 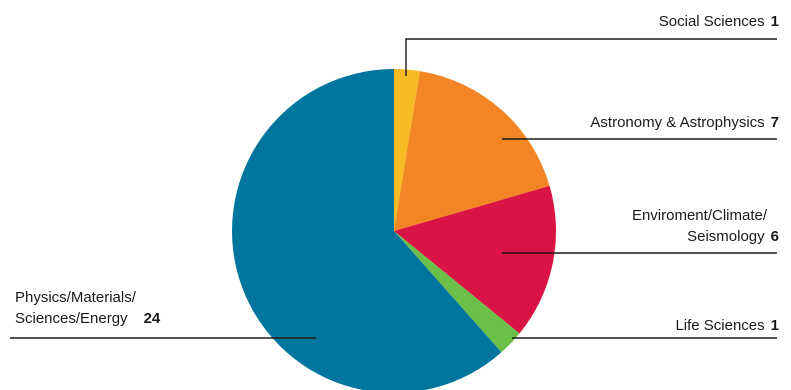 What do you see at coordinates (75, 297) in the screenshot?
I see `label-physics-line1: Physics/Materials/` at bounding box center [75, 297].